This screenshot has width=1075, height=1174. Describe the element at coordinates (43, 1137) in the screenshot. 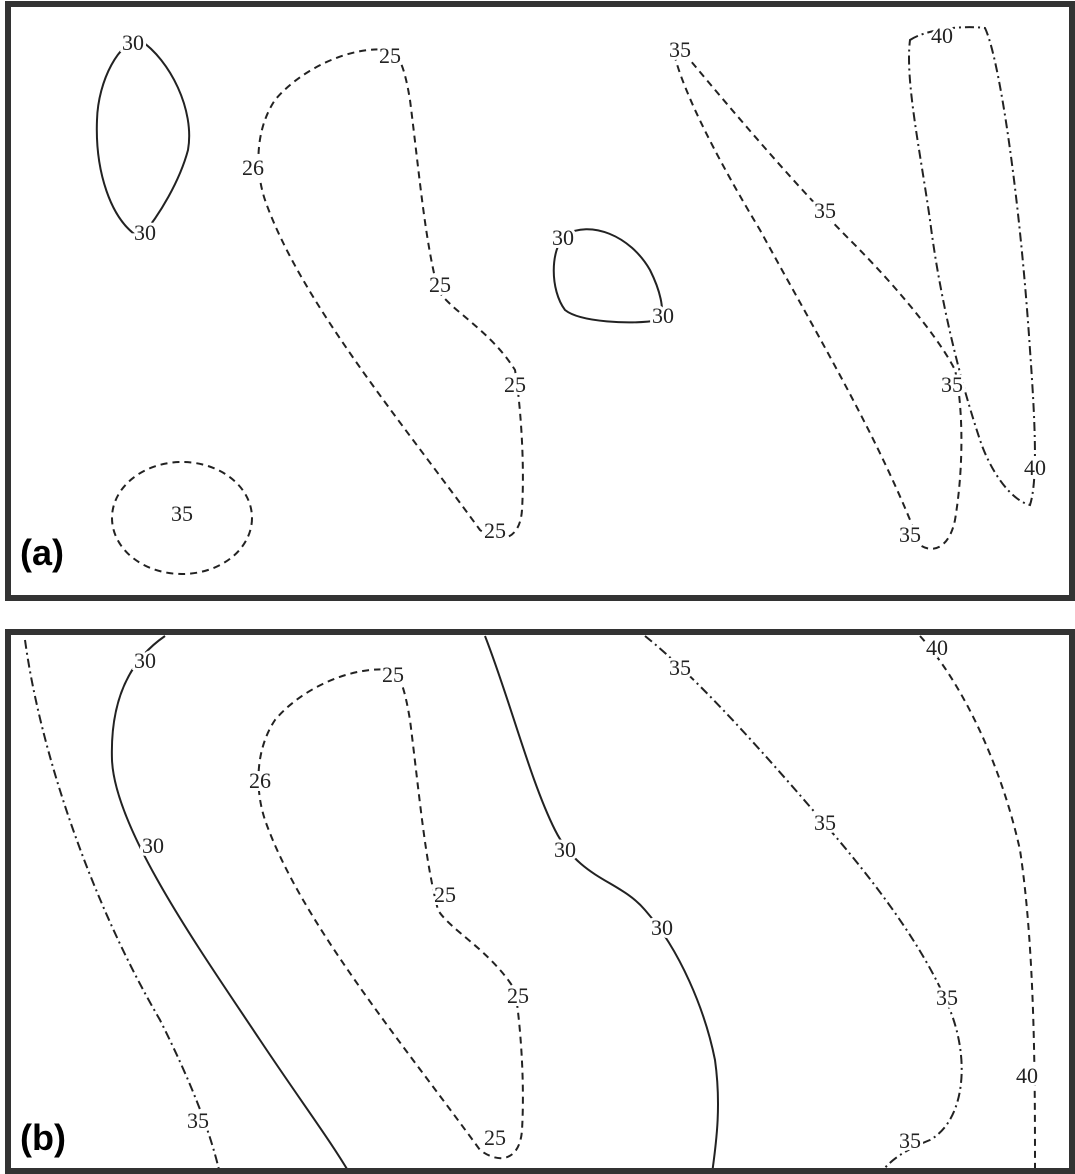

I see `panel-label: (b)` at that location.